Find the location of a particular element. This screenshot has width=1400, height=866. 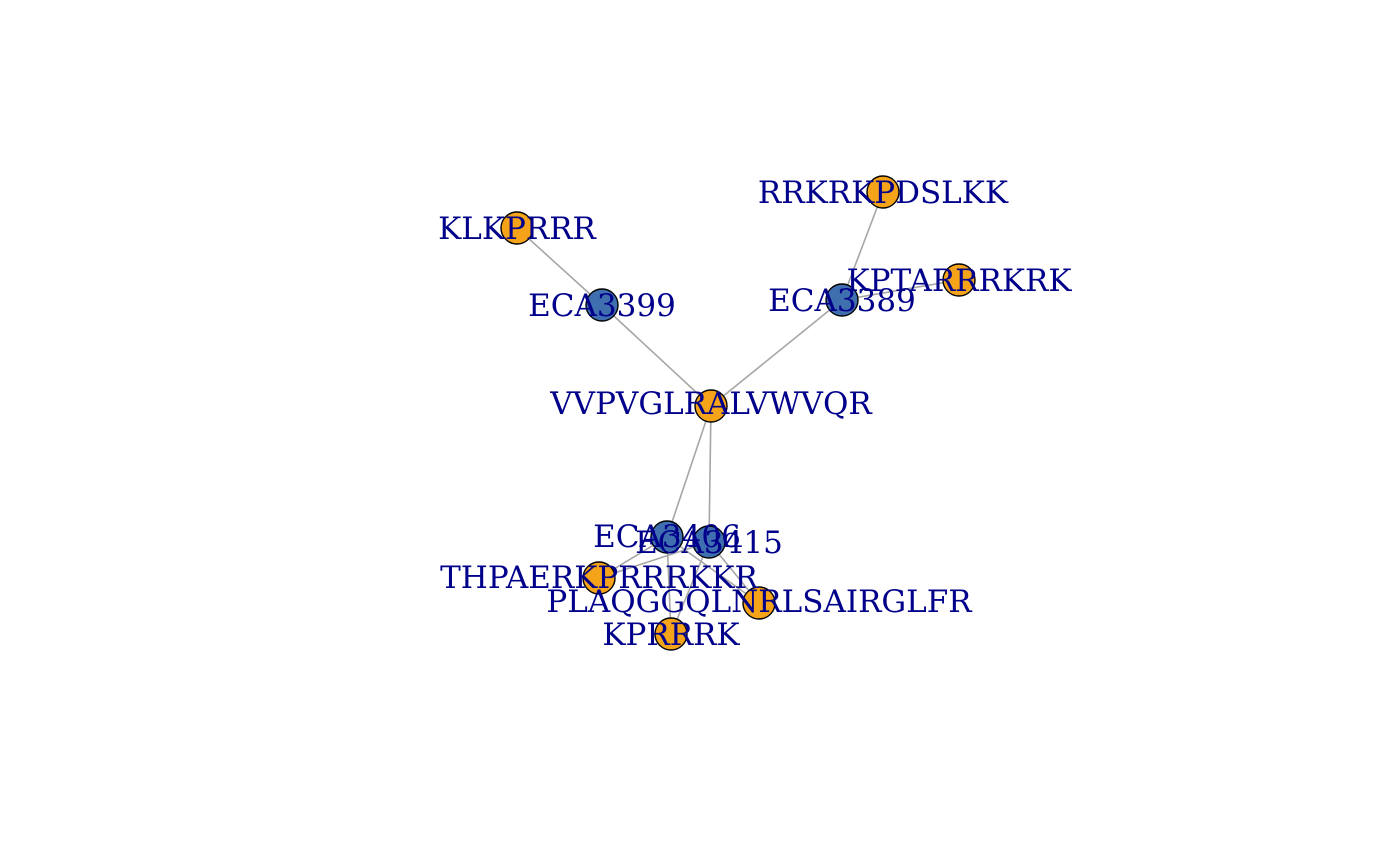

edge-vvpvglralvwvqr-eca3406 is located at coordinates (689, 471).